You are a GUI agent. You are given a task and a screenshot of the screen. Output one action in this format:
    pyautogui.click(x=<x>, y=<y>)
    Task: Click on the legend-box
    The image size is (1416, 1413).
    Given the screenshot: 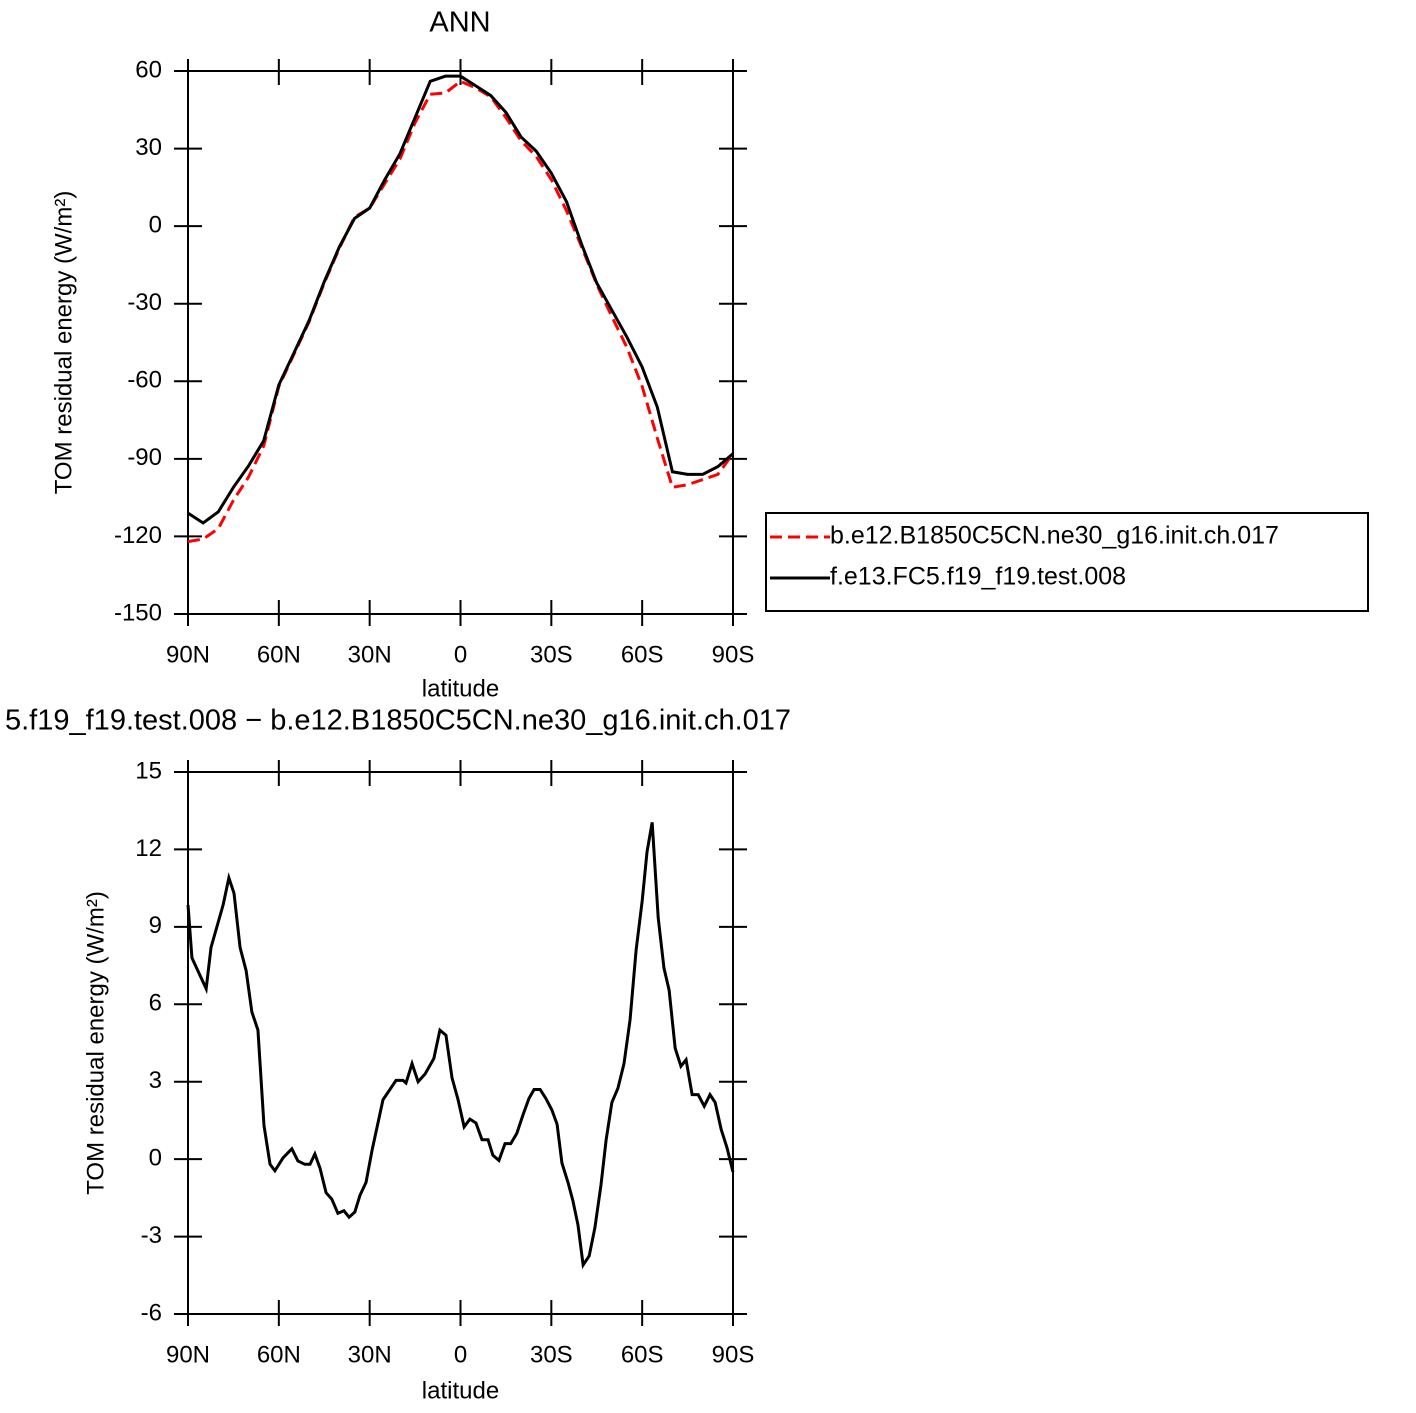 What is the action you would take?
    pyautogui.click(x=1067, y=562)
    